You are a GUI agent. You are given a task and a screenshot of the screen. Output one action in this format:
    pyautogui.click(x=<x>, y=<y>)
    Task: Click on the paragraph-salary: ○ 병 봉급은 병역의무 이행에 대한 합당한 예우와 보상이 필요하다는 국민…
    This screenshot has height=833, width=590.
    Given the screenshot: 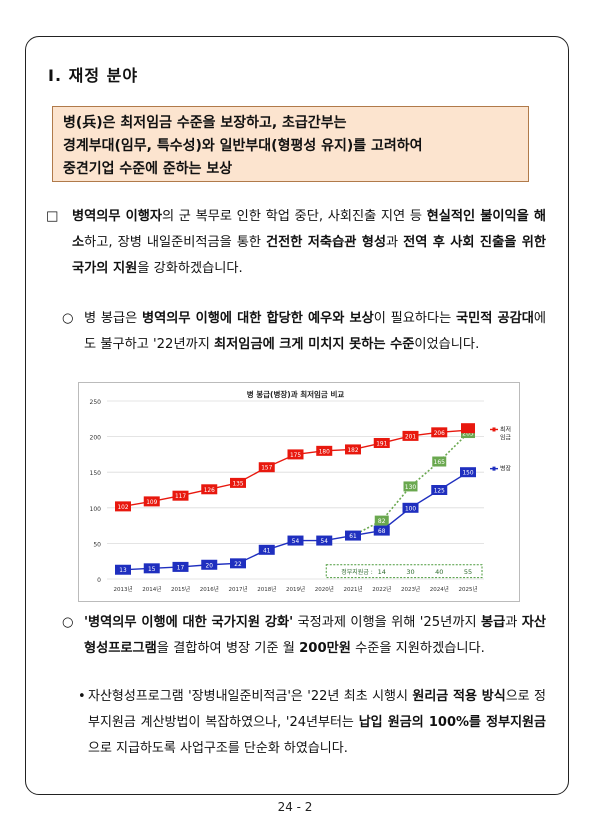 What is the action you would take?
    pyautogui.click(x=304, y=332)
    